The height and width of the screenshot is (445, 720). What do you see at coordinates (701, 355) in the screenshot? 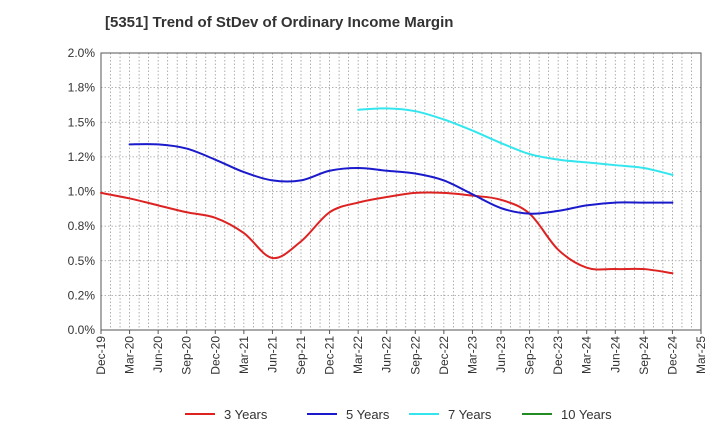
I see `x-tick-label: Mar-25` at bounding box center [701, 355].